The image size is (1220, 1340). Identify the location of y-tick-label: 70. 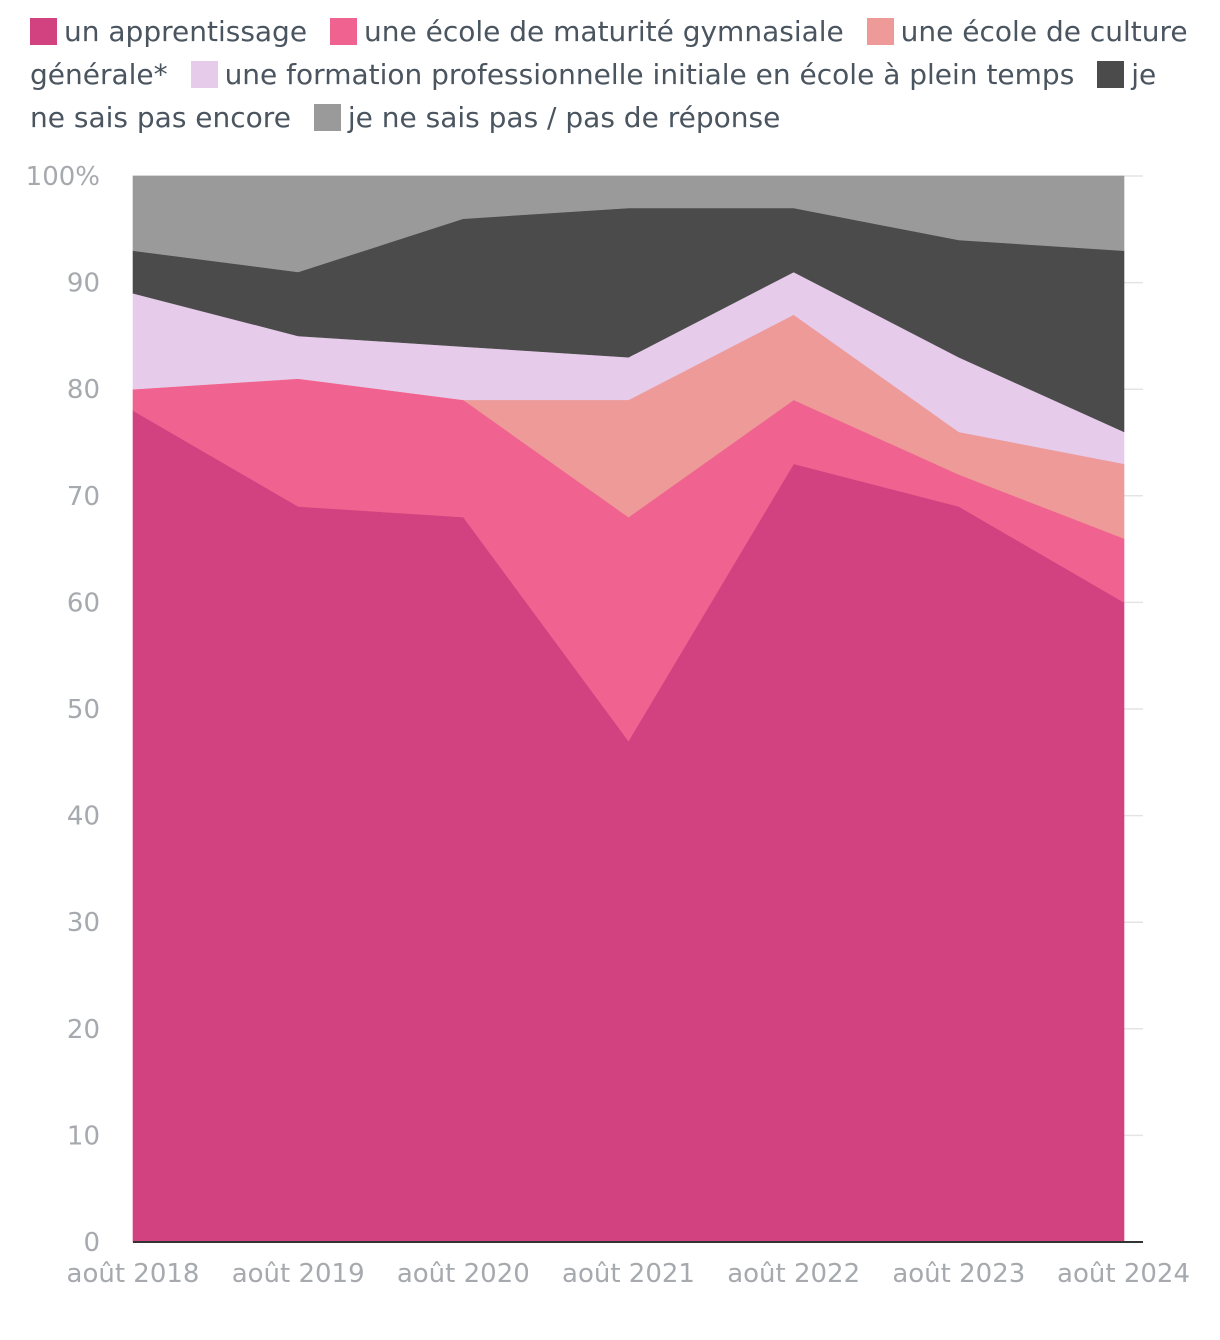
(83, 497).